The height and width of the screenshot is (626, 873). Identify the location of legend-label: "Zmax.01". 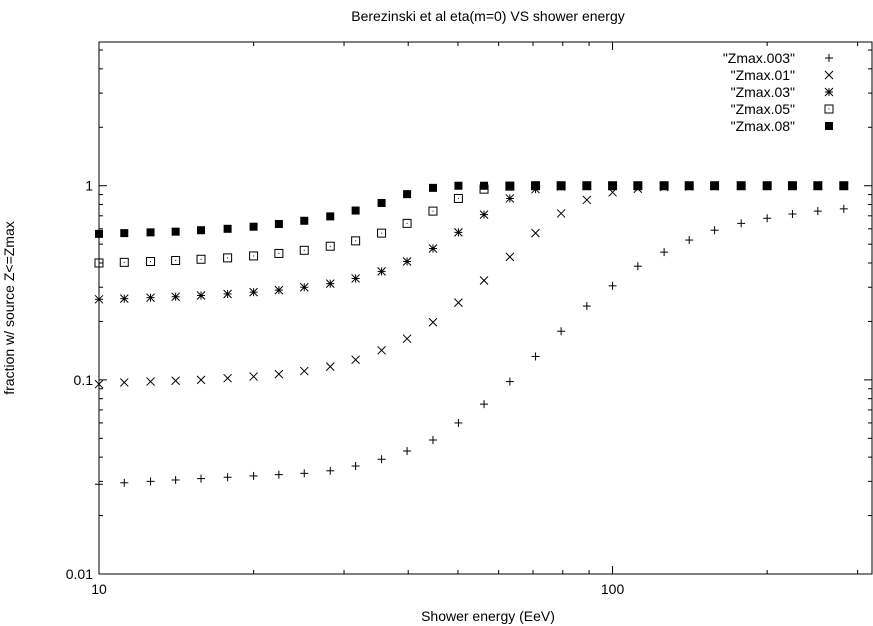
(763, 75).